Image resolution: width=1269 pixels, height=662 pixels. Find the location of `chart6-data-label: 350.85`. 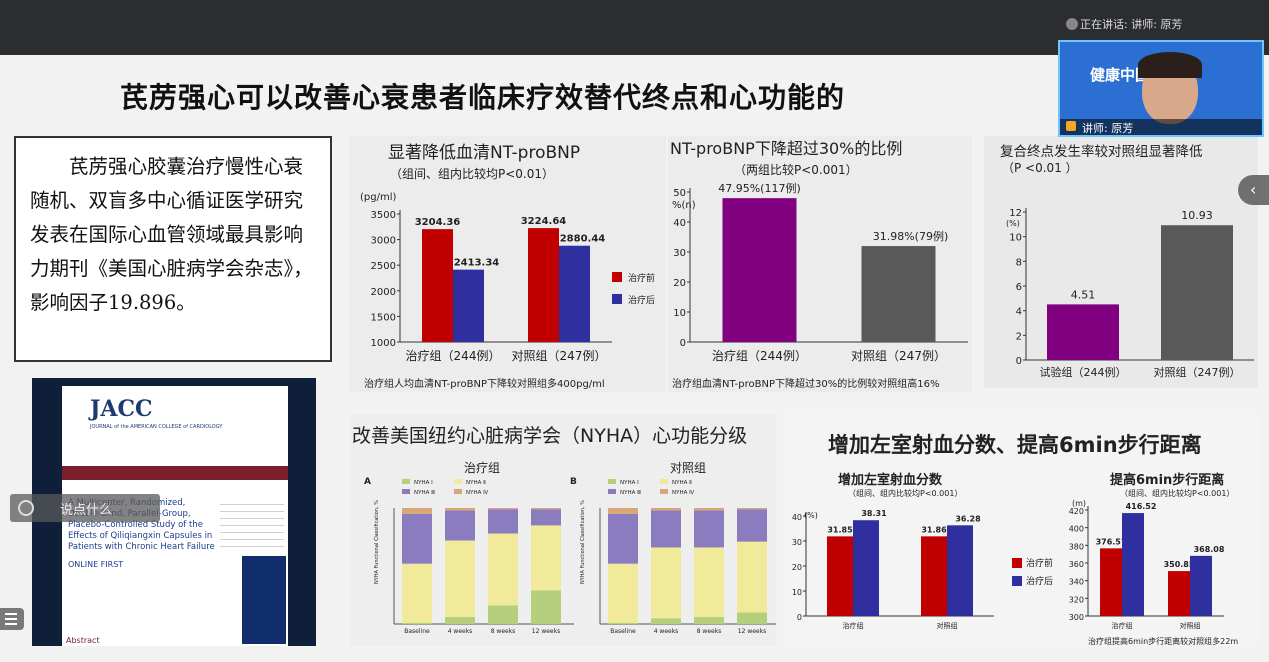

chart6-data-label: 350.85 is located at coordinates (1179, 564).